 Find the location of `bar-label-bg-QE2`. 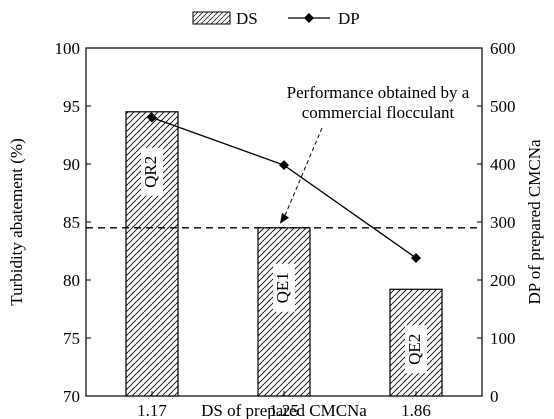

bar-label-bg-QE2 is located at coordinates (416, 349).